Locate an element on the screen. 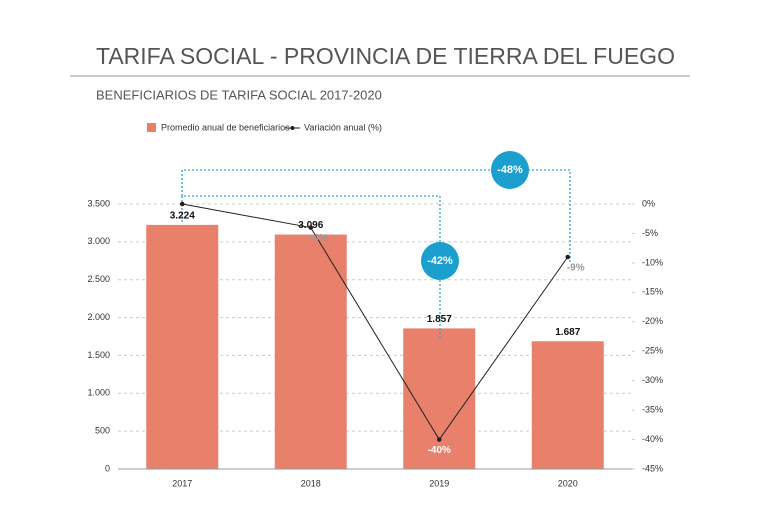 Image resolution: width=757 pixels, height=529 pixels. y2-tick-label: -30% is located at coordinates (652, 380).